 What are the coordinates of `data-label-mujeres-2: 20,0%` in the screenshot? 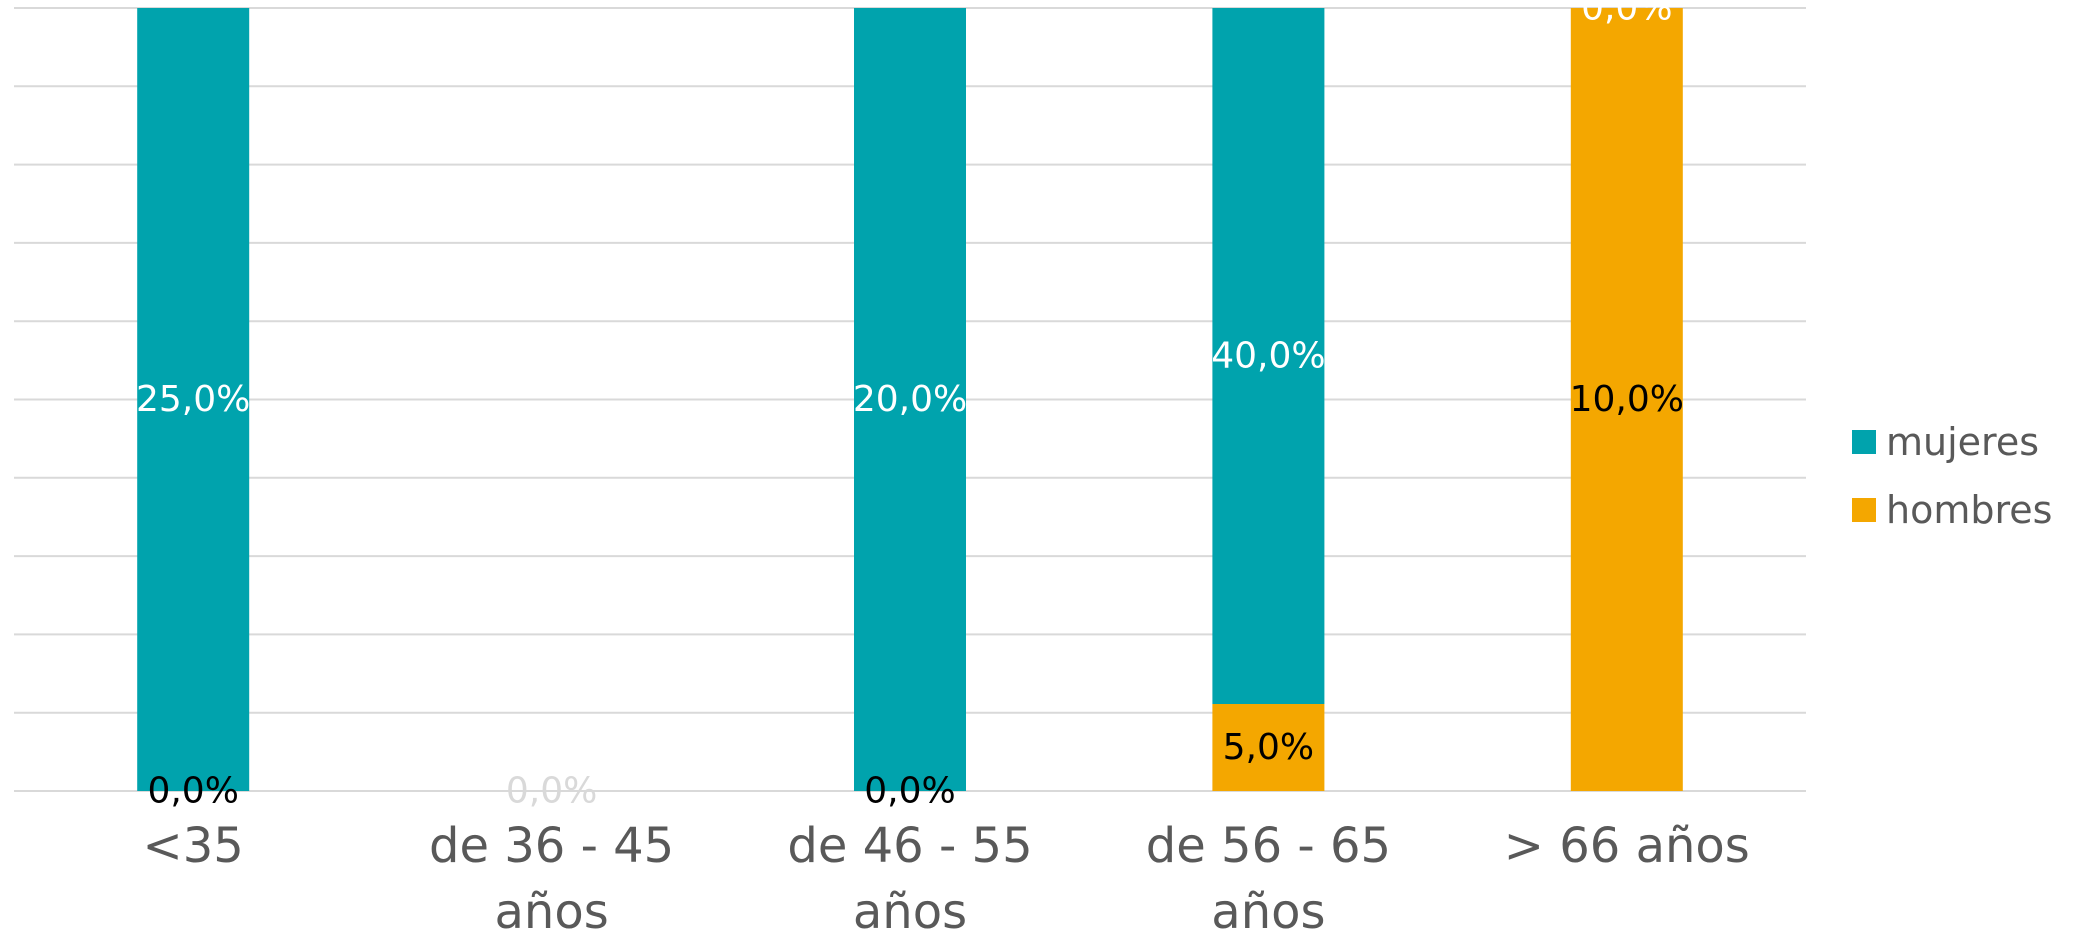 It's located at (910, 399).